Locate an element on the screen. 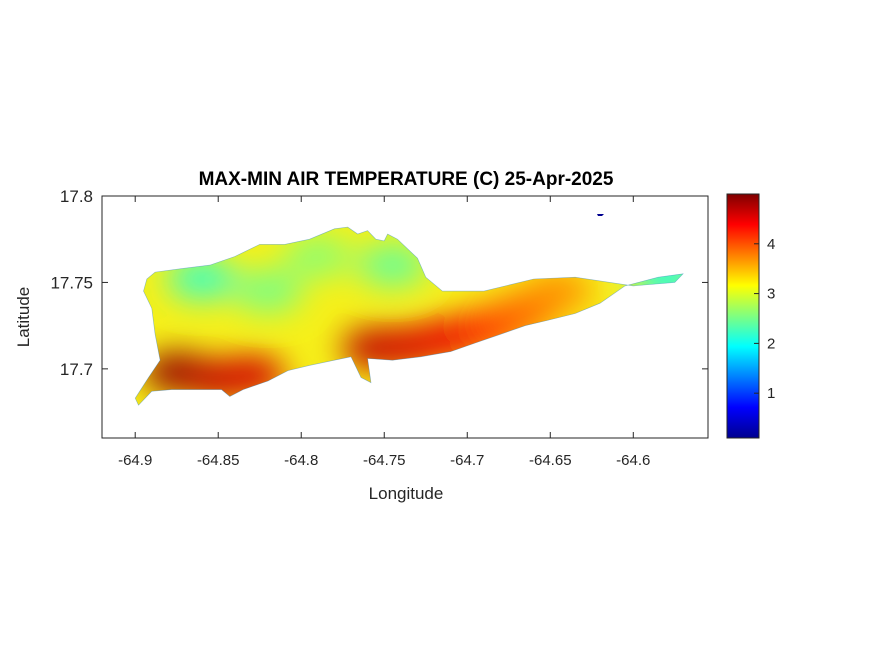 Image resolution: width=875 pixels, height=656 pixels. x-tick-label: -64.7 is located at coordinates (467, 460).